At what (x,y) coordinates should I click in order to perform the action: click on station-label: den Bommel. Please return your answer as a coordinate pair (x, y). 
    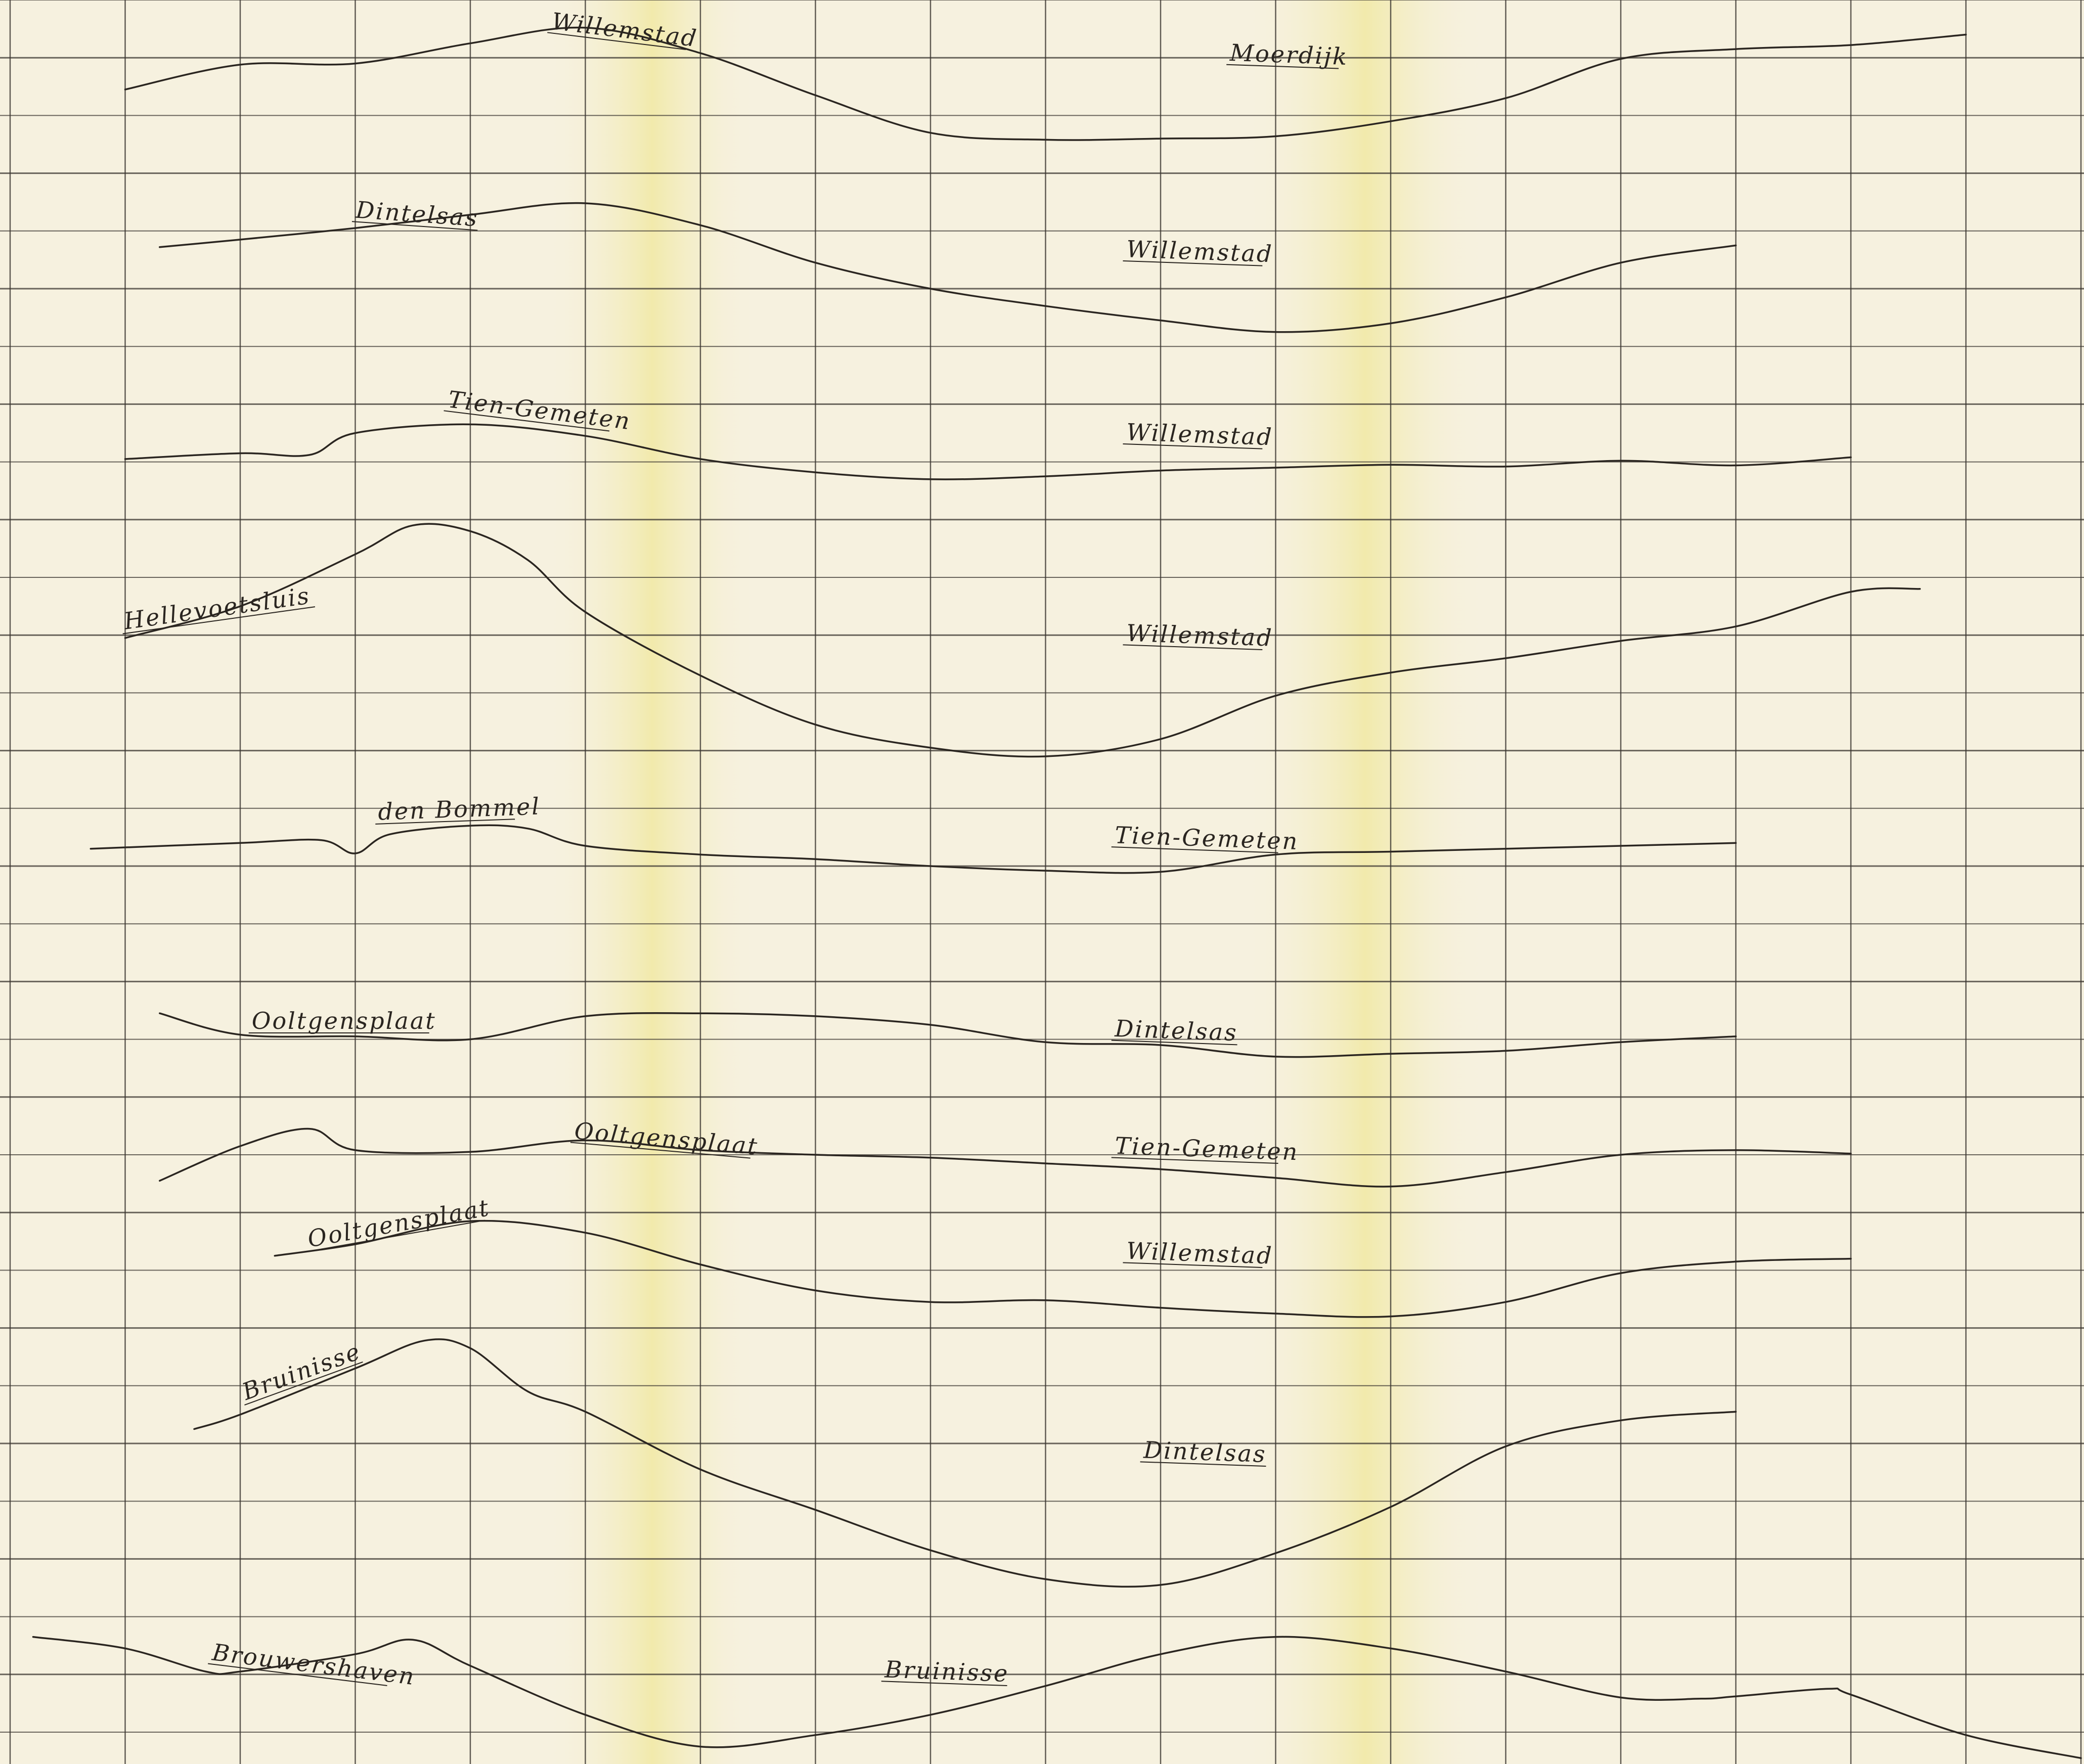
    Looking at the image, I should click on (459, 808).